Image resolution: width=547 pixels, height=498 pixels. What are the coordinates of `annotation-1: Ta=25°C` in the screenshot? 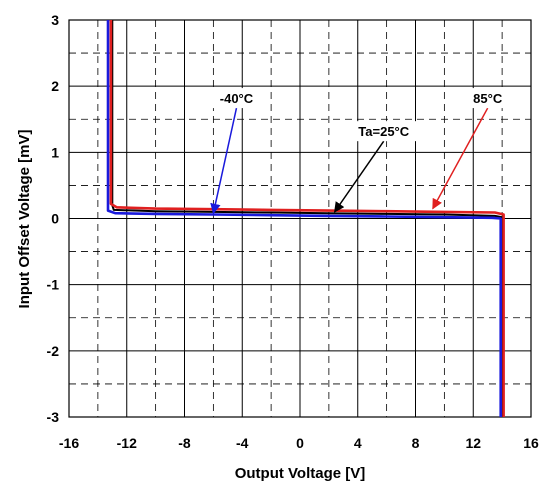 It's located at (375, 167).